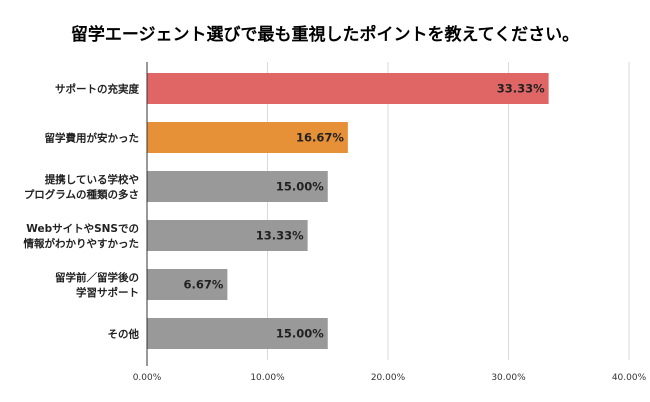 This screenshot has height=402, width=650. I want to click on x-tick-label: 0.00%, so click(147, 378).